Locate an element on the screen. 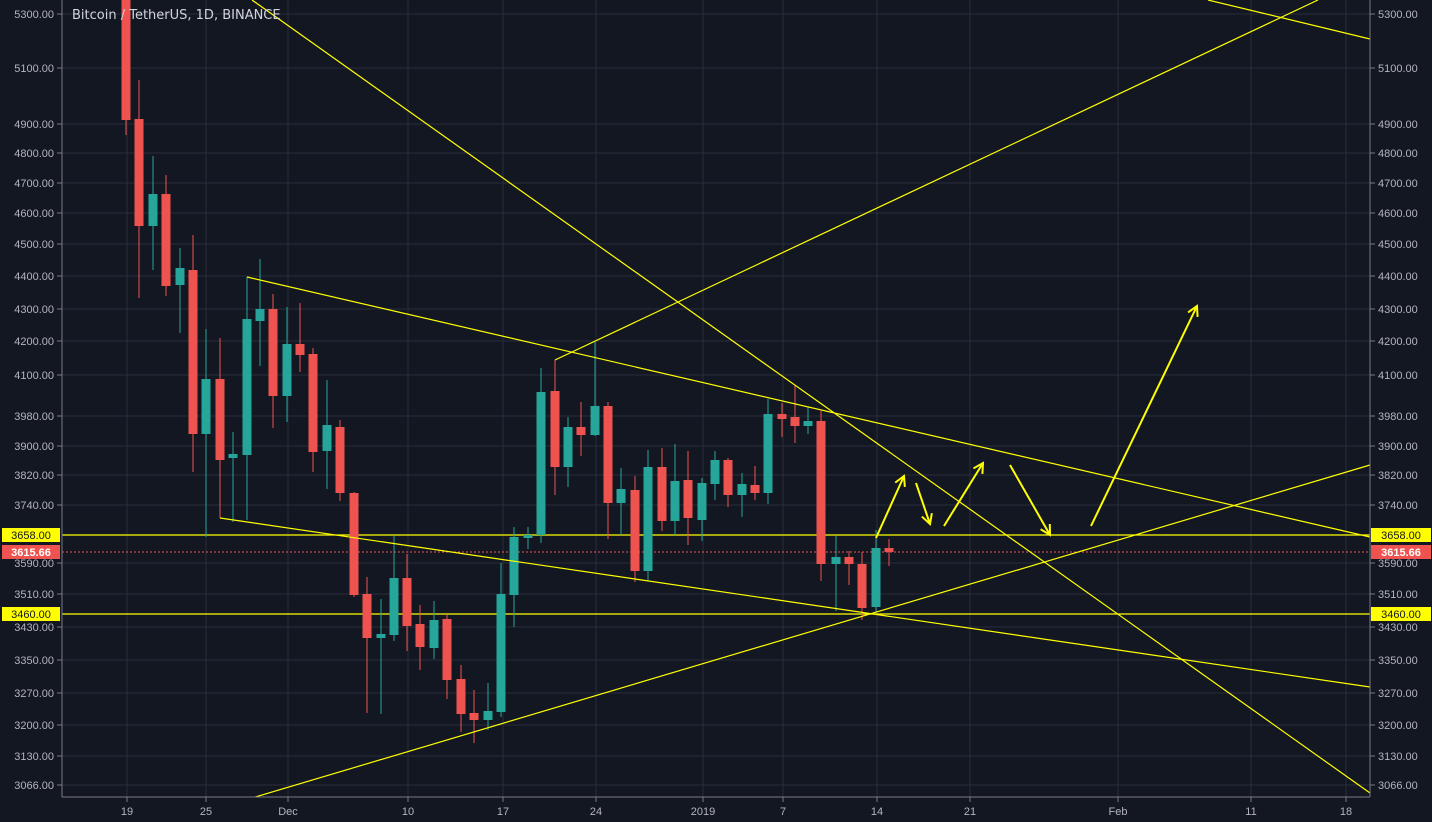 The height and width of the screenshot is (822, 1432). price-label: 3430.00 is located at coordinates (34, 628).